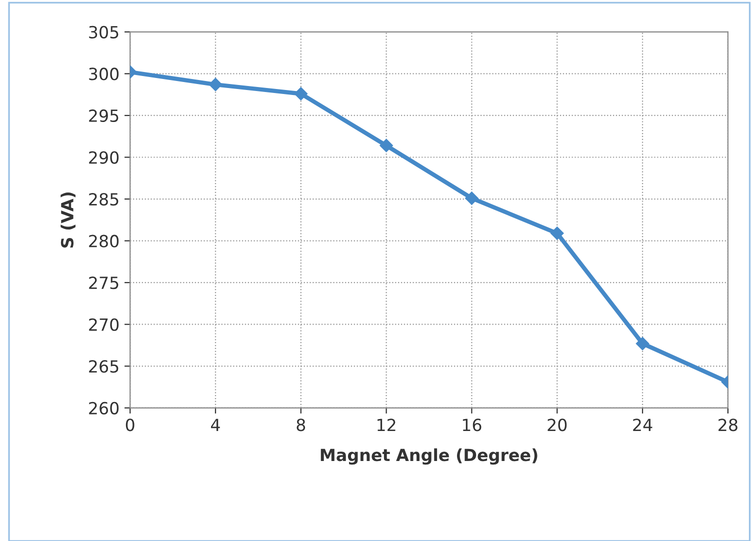 This screenshot has width=752, height=541. What do you see at coordinates (215, 424) in the screenshot?
I see `x-tick-label: 4` at bounding box center [215, 424].